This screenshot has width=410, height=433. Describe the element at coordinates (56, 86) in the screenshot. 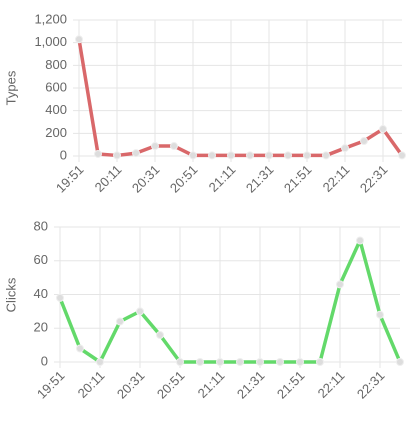

I see `y-tick-label: 600` at that location.